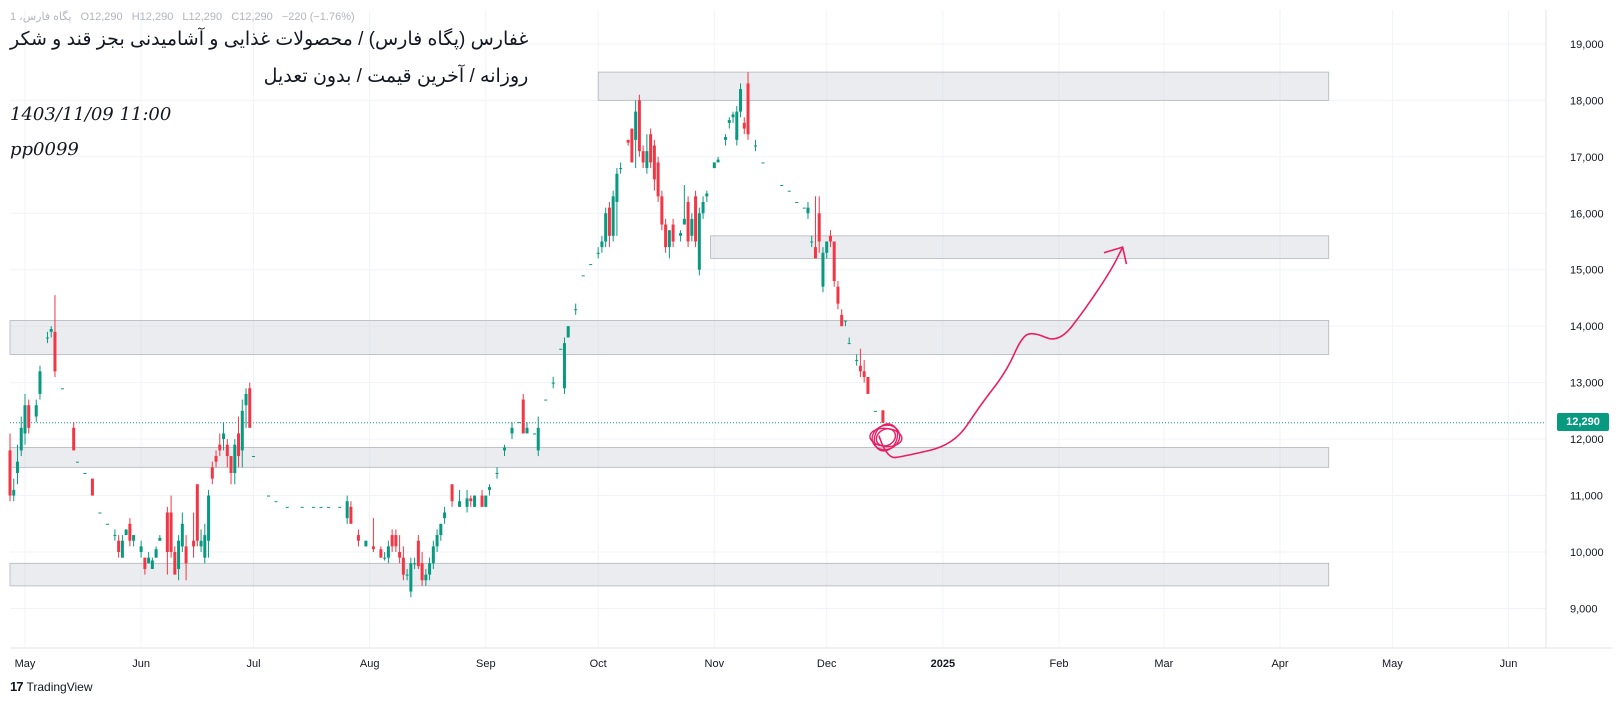 This screenshot has height=704, width=1624. I want to click on tradingview-branding: 17 TradingView, so click(51, 686).